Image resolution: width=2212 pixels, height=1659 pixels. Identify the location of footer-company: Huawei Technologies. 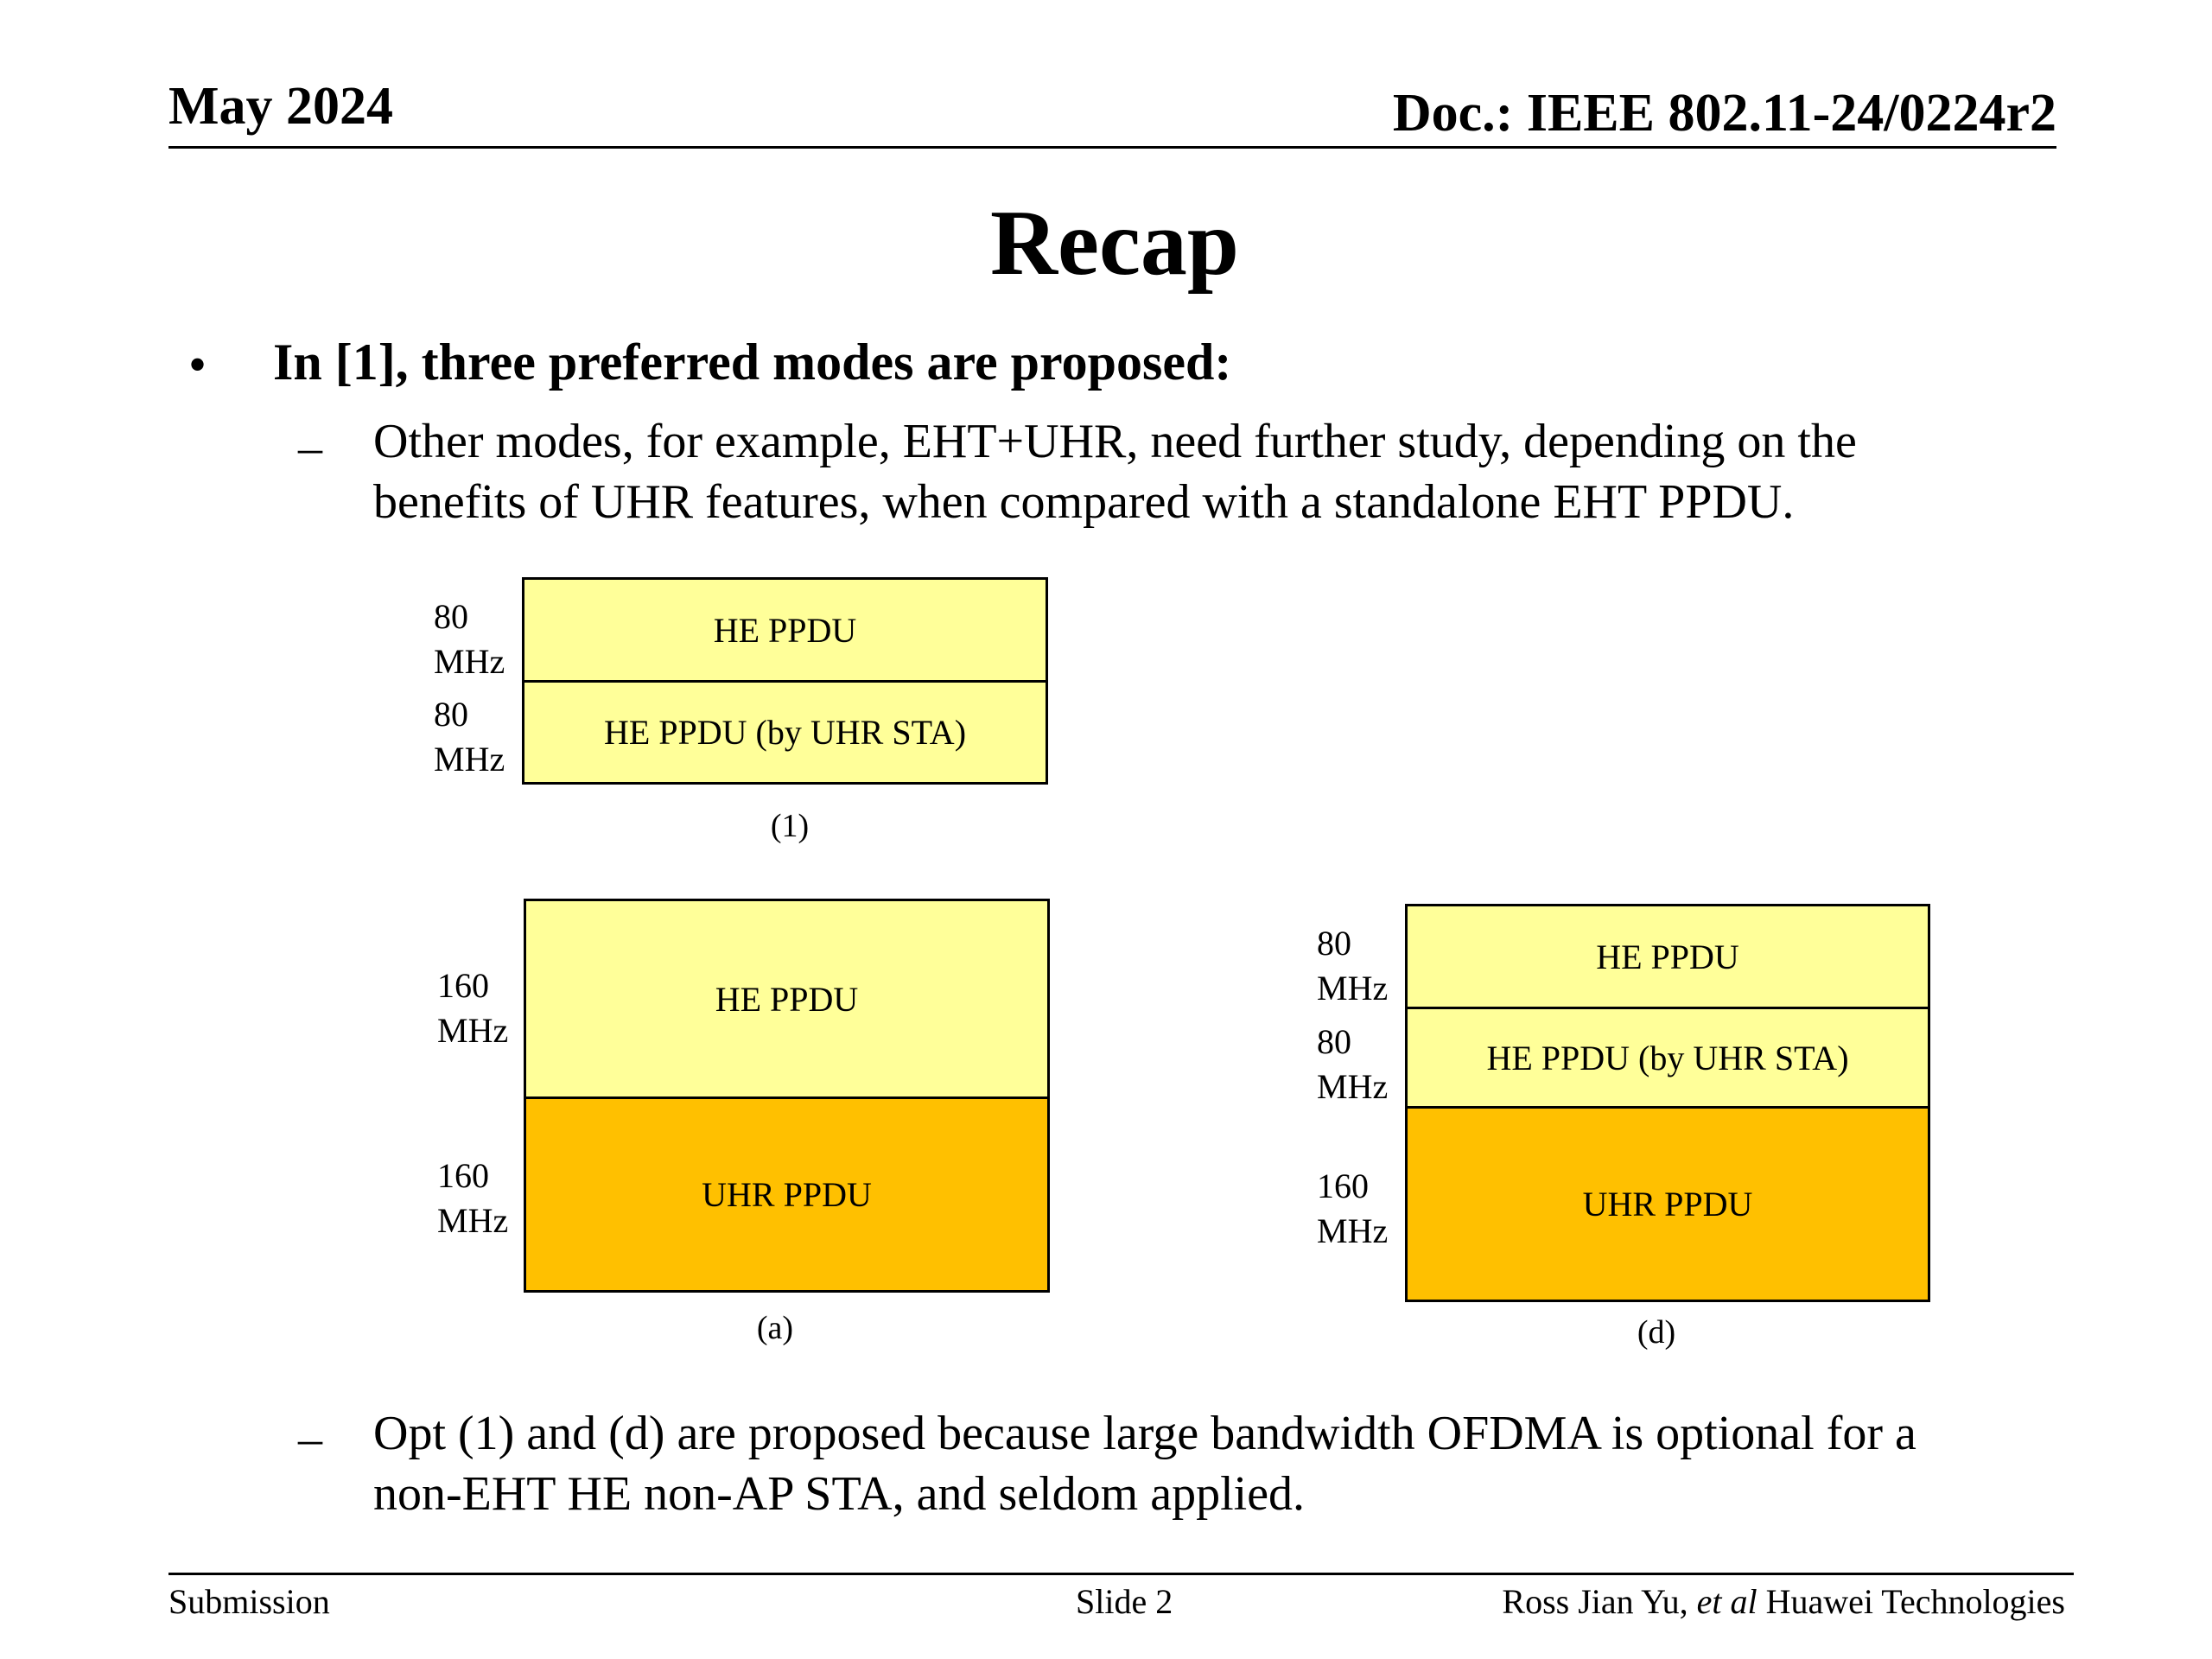
(1915, 1601).